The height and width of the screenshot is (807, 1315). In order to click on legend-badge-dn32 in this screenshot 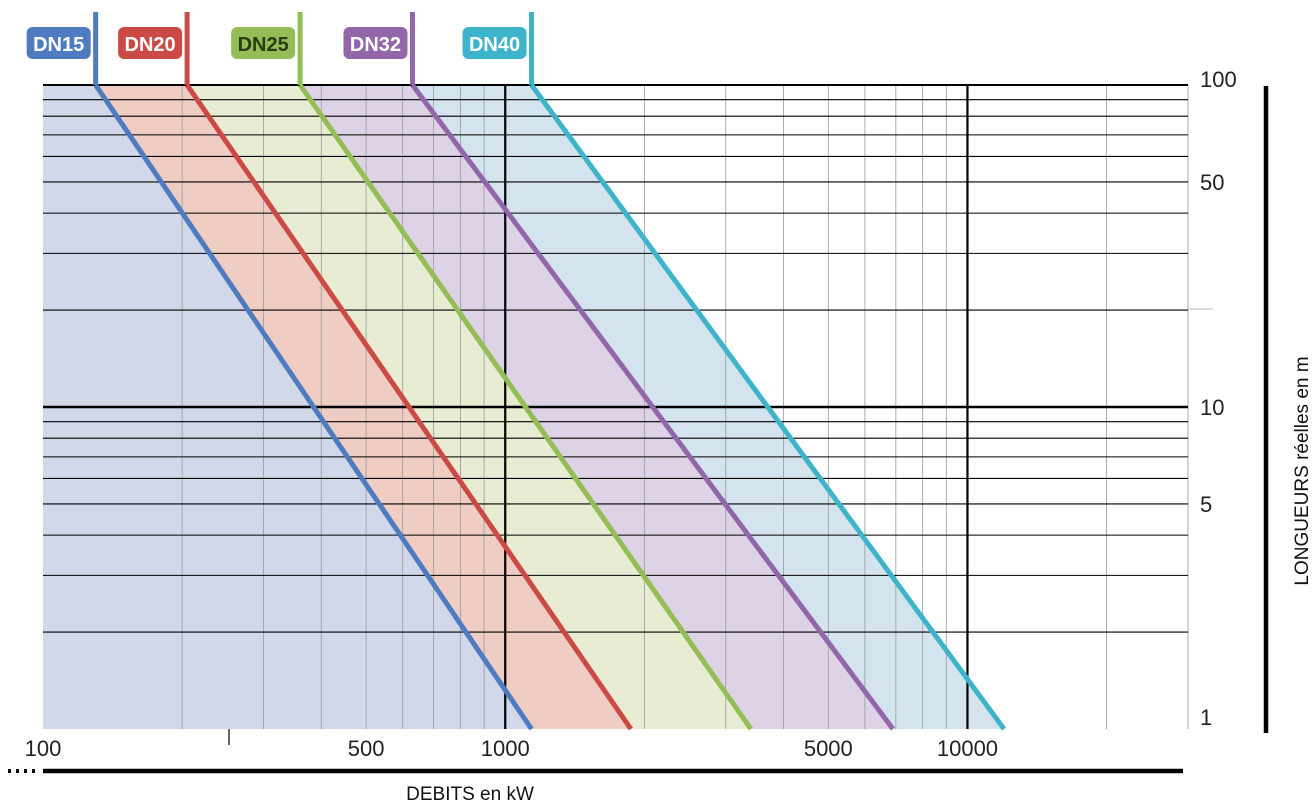, I will do `click(375, 43)`.